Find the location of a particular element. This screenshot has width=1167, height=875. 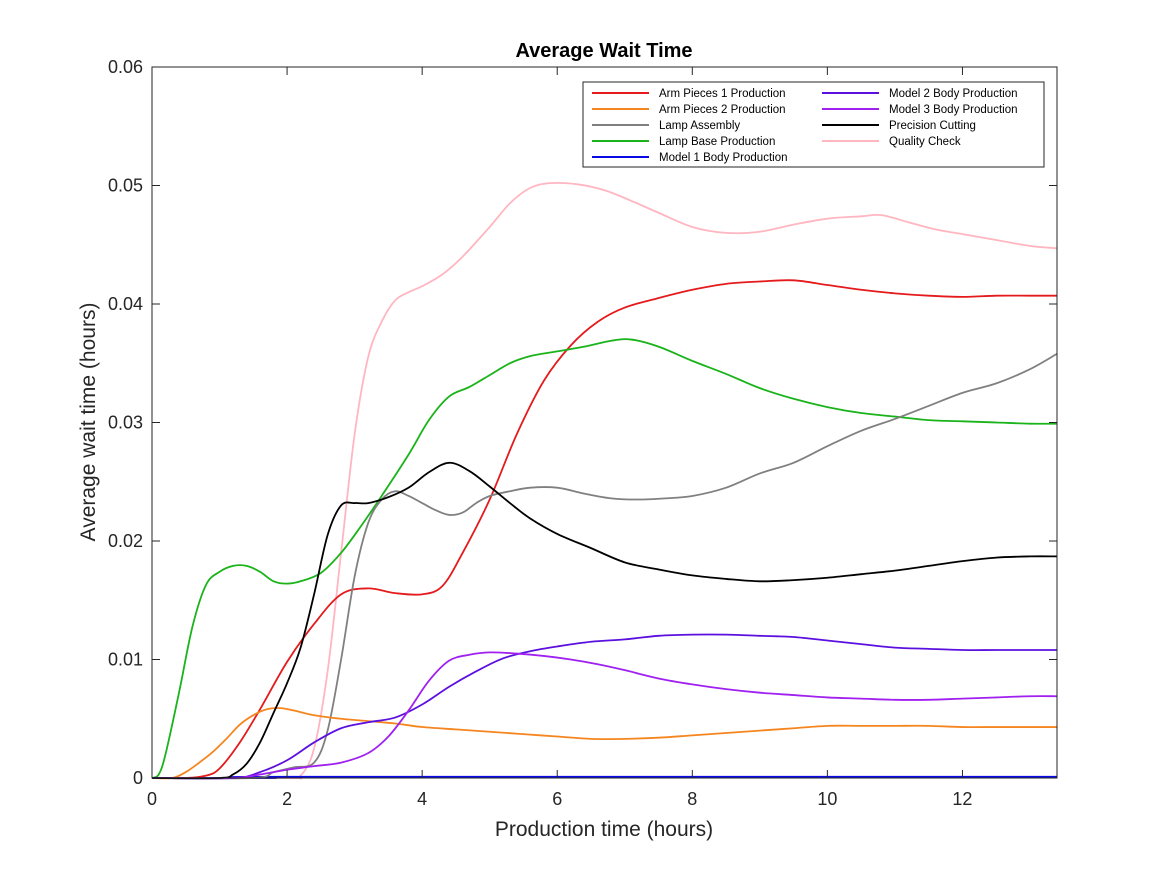

y-tick-label: 0.02 is located at coordinates (125, 541).